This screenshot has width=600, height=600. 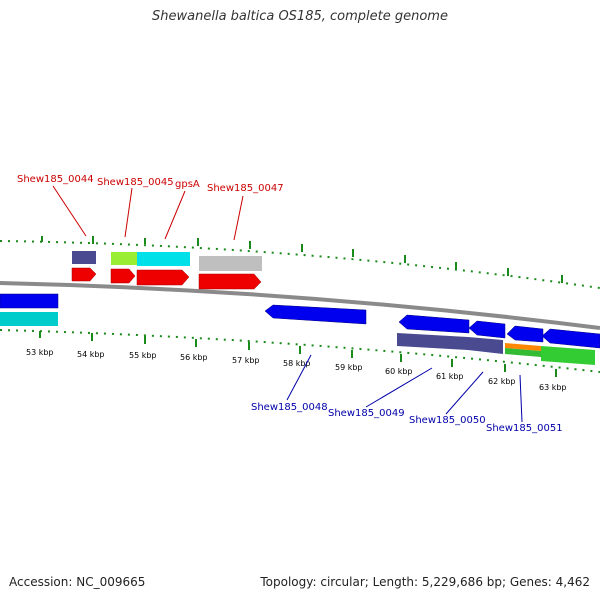 I want to click on feature-block-lime, so click(x=124, y=258).